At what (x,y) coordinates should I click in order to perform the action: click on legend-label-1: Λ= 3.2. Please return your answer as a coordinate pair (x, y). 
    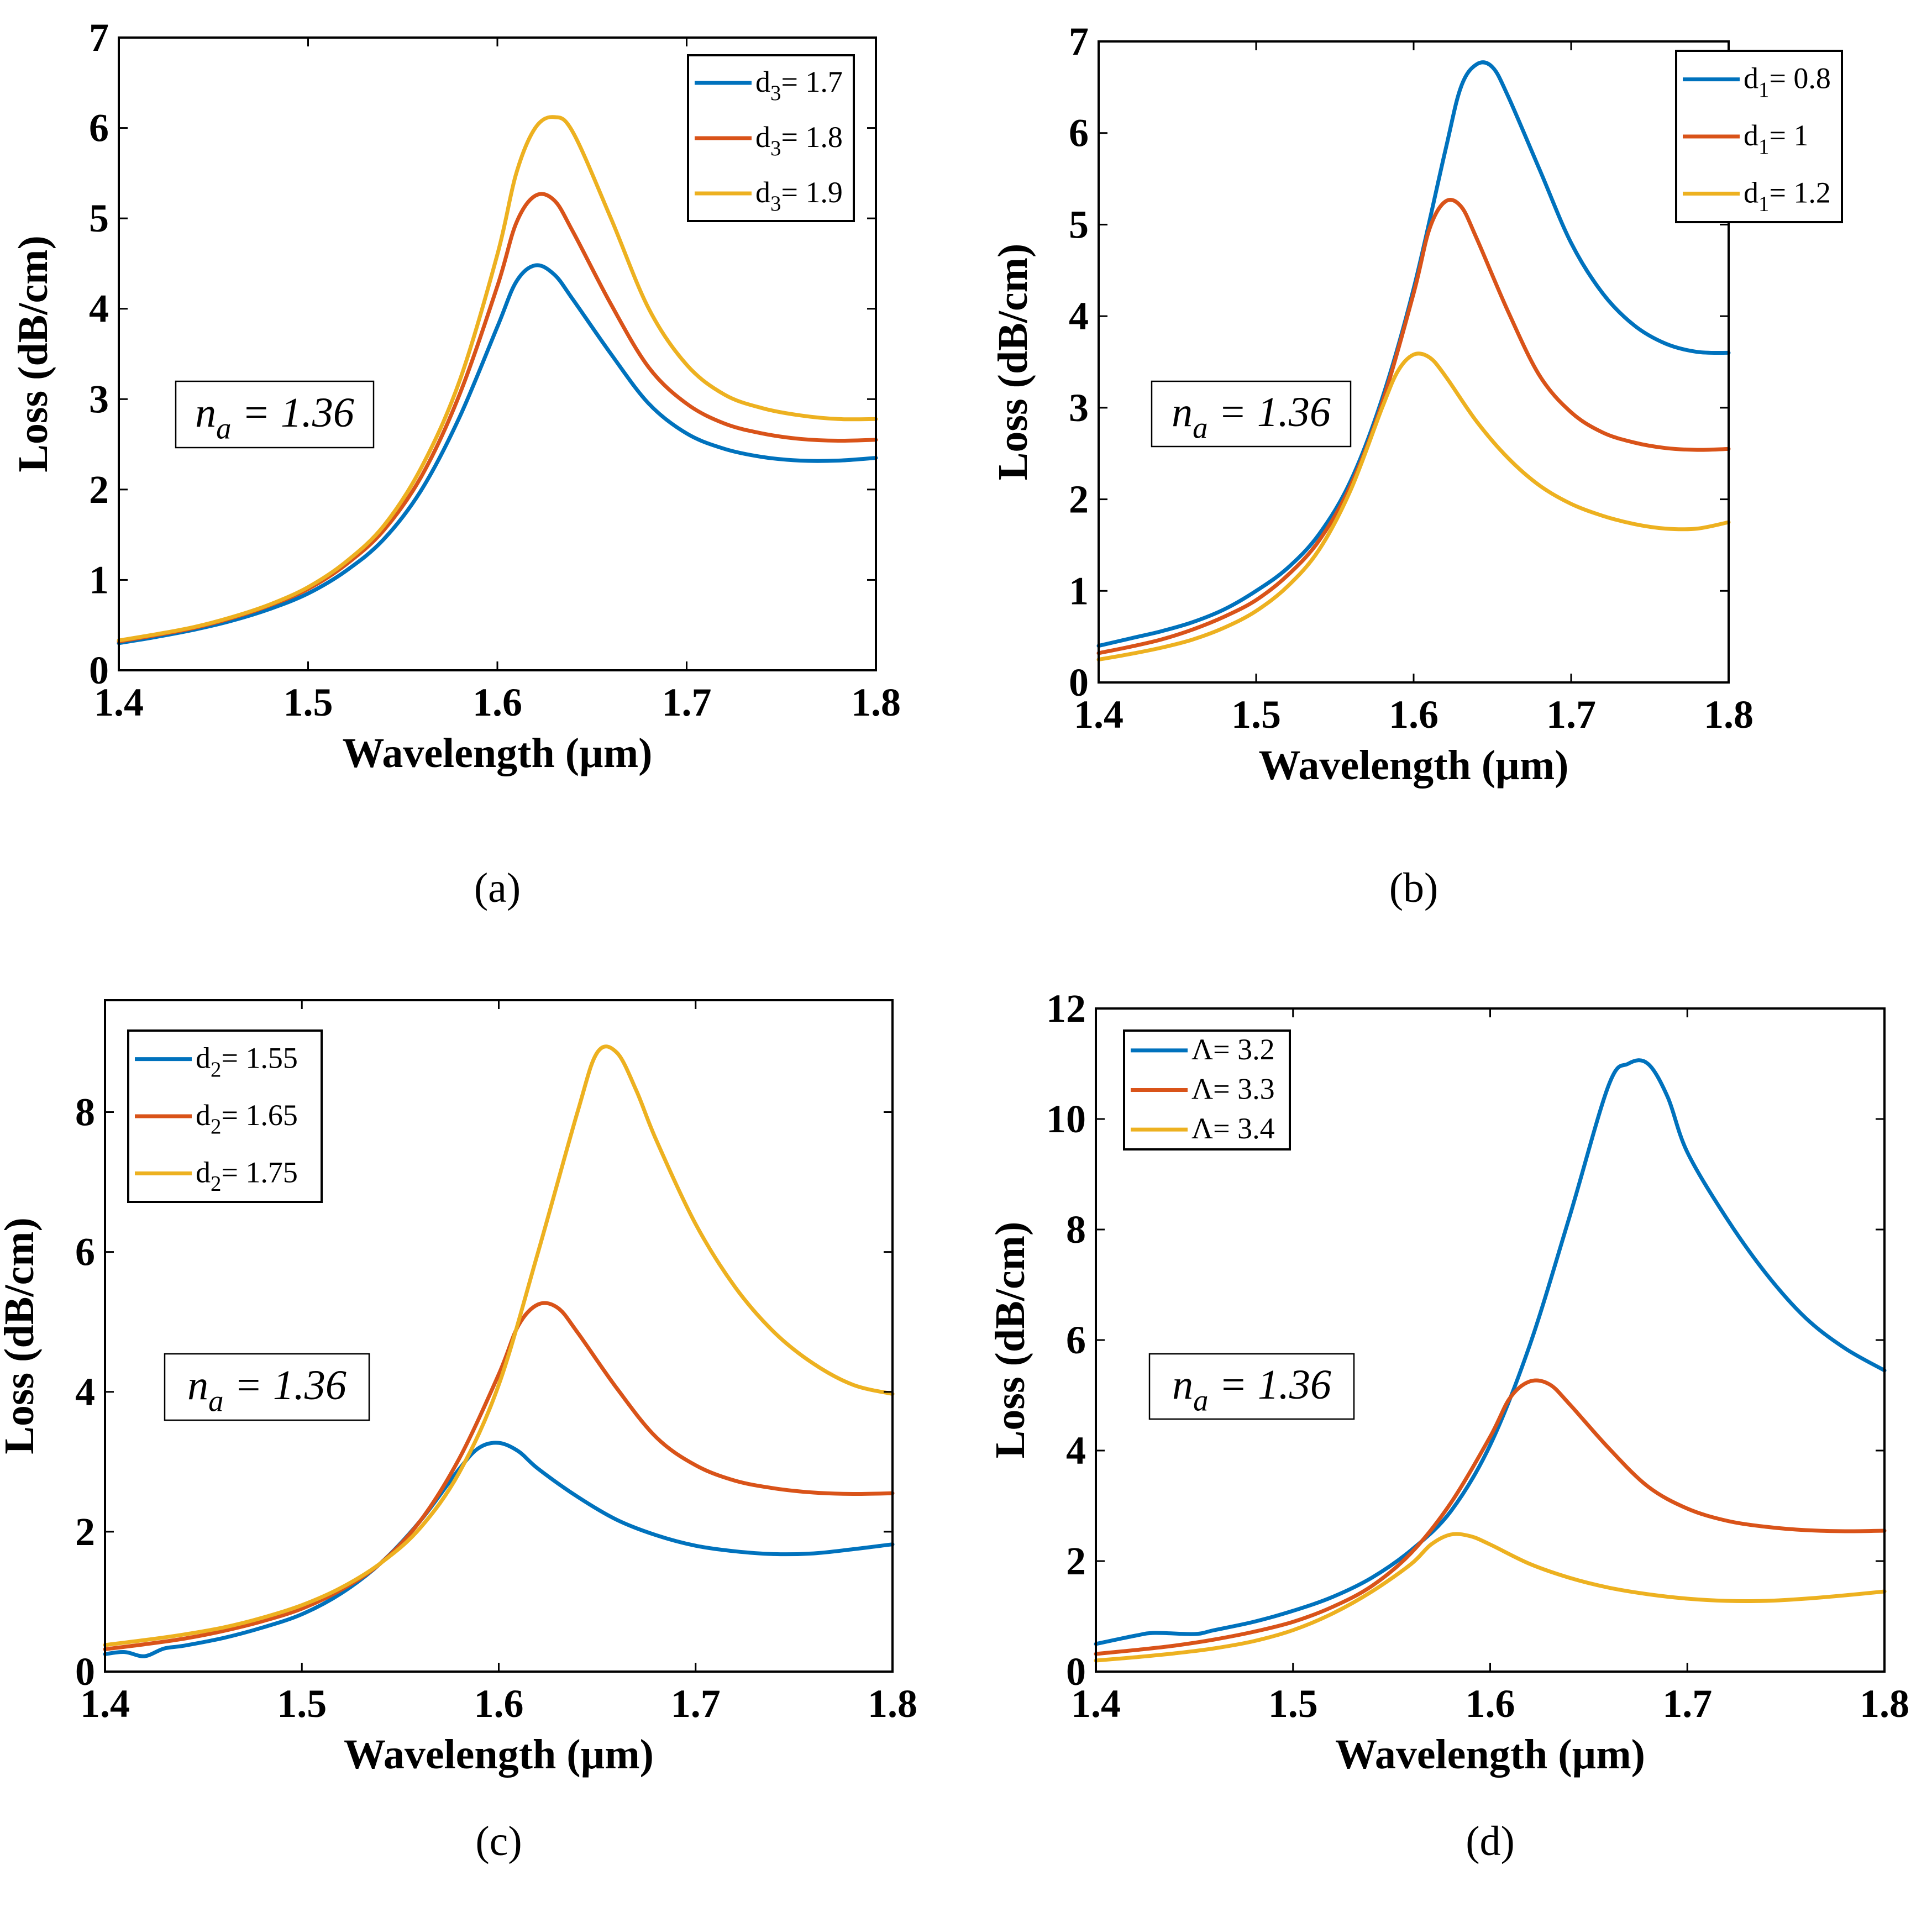
    Looking at the image, I should click on (1233, 1049).